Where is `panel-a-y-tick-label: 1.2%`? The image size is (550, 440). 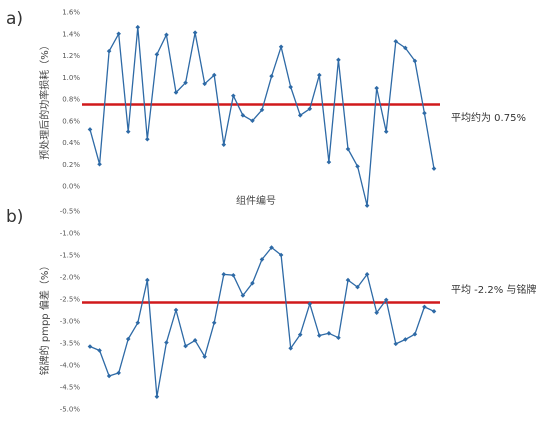
panel-a-y-tick-label: 1.2% is located at coordinates (71, 56).